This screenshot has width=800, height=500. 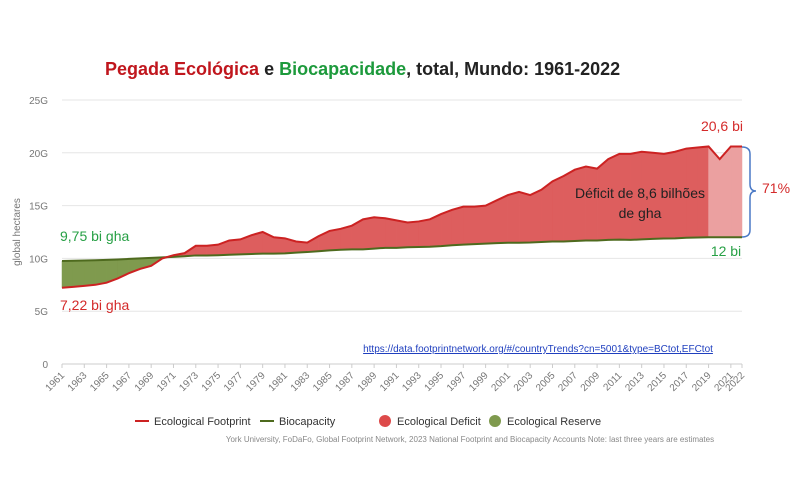 I want to click on x-tick-label: 1983, so click(x=301, y=382).